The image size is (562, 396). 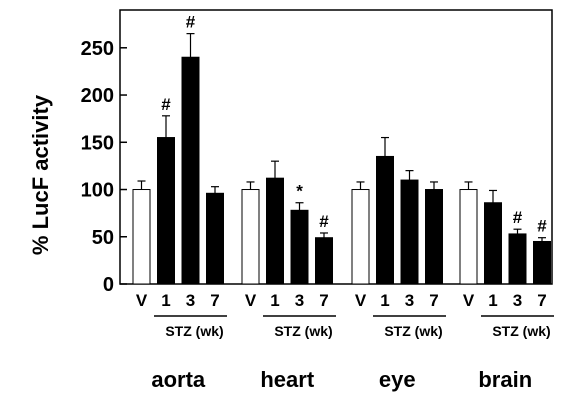 What do you see at coordinates (360, 237) in the screenshot?
I see `bar-eye-V` at bounding box center [360, 237].